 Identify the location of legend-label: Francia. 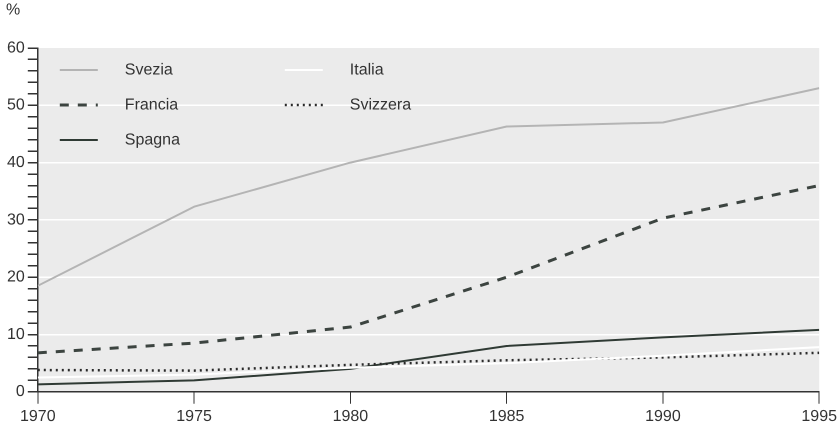
(151, 105).